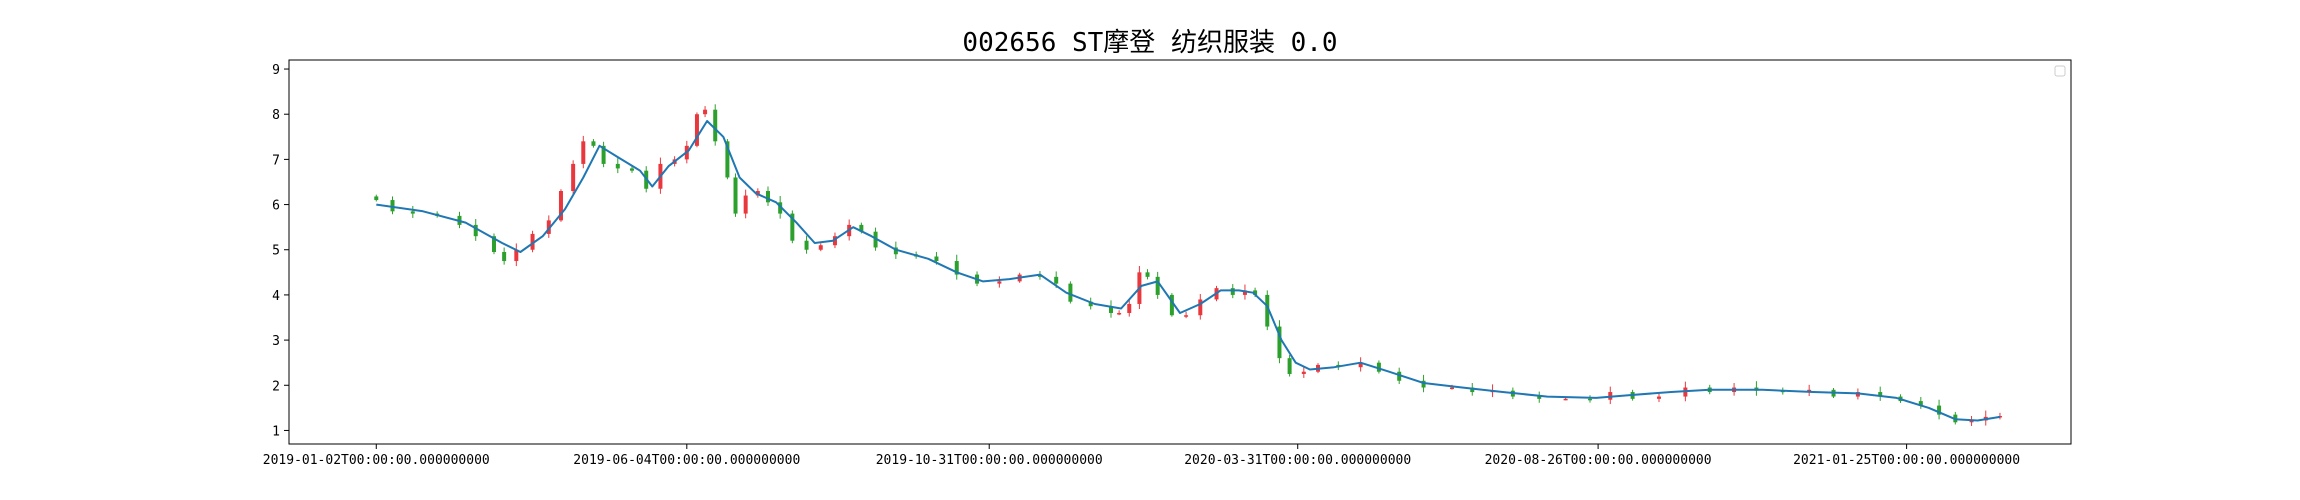  Describe the element at coordinates (376, 460) in the screenshot. I see `x-tick-label: 2019-01-02T00:00:00.000000000` at that location.